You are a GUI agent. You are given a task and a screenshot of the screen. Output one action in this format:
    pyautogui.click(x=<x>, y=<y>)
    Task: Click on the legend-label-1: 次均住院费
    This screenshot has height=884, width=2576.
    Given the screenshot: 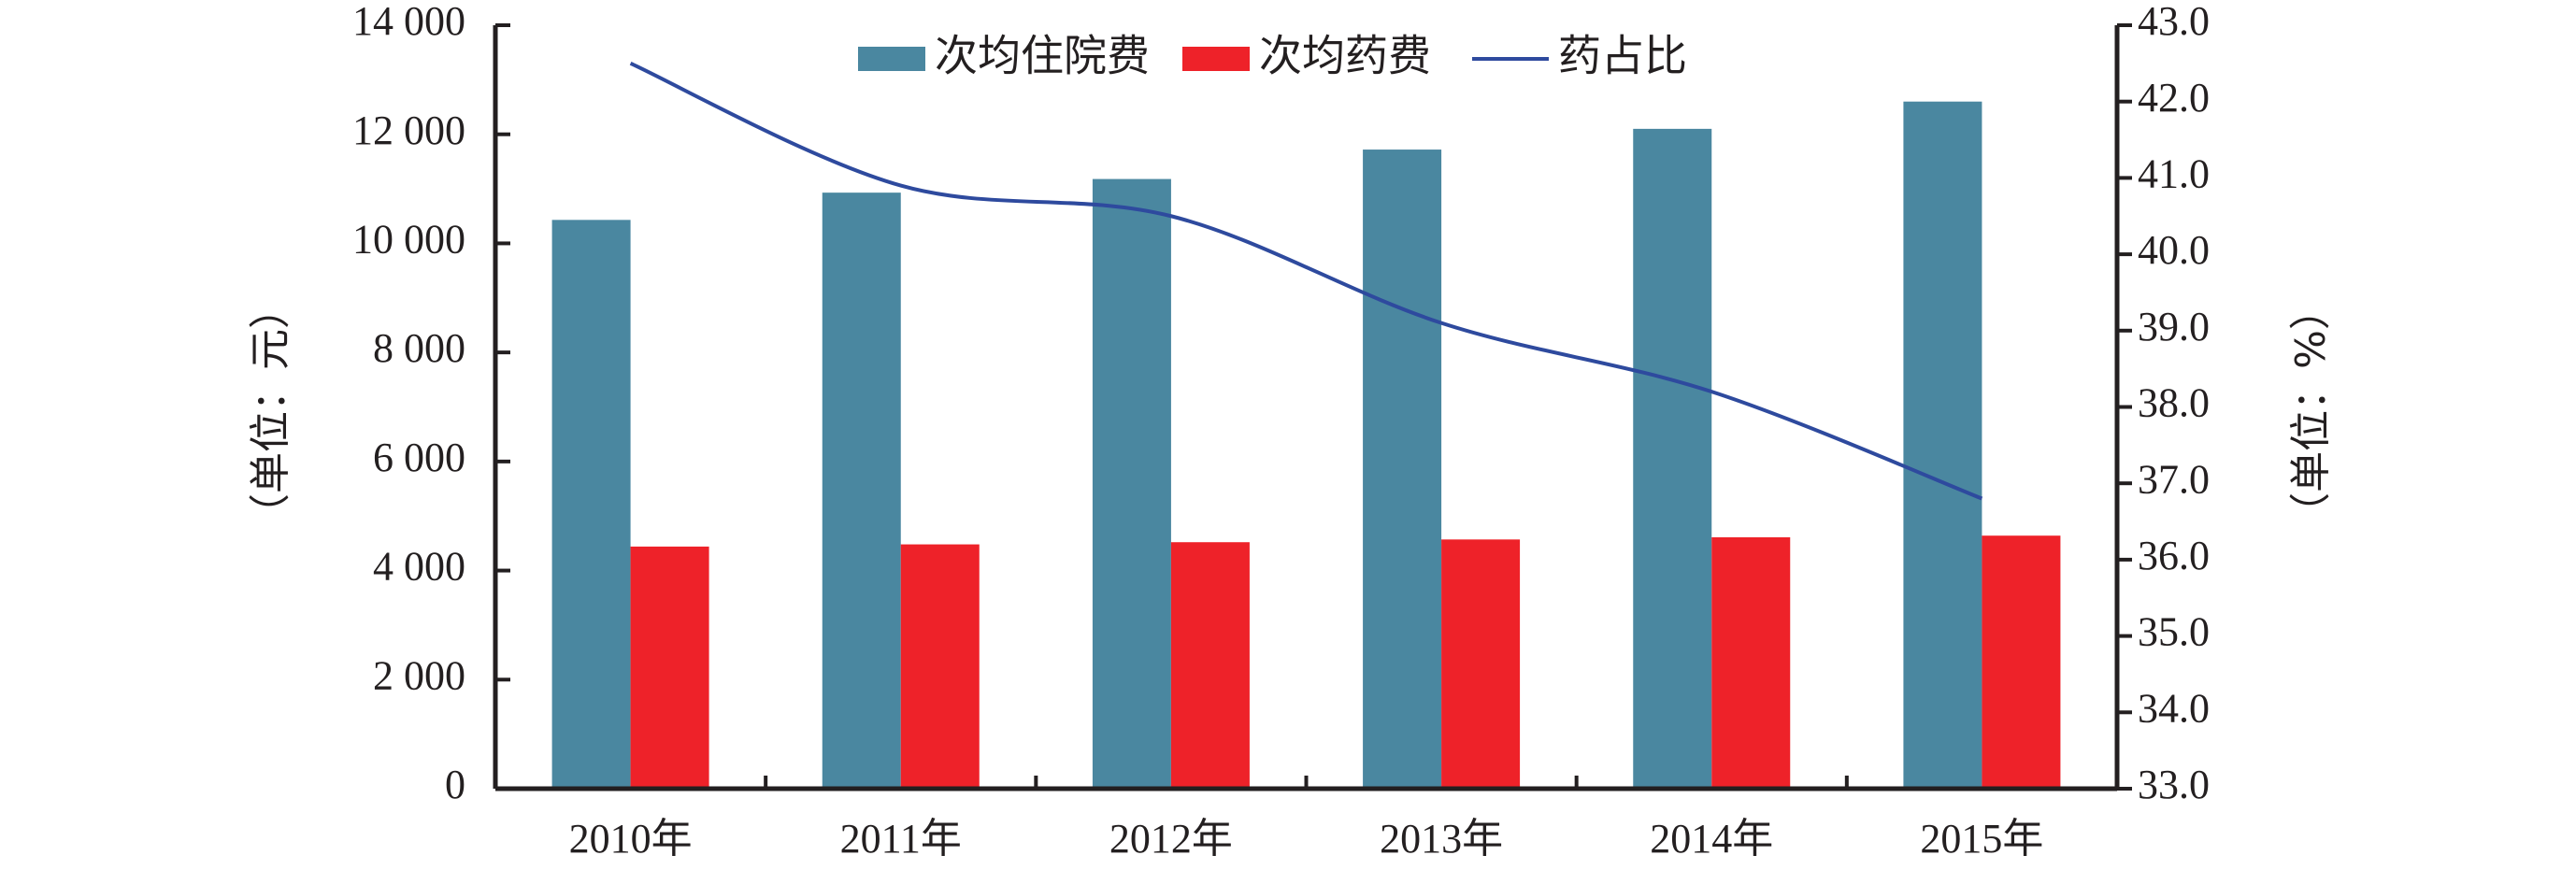 What is the action you would take?
    pyautogui.click(x=1042, y=56)
    